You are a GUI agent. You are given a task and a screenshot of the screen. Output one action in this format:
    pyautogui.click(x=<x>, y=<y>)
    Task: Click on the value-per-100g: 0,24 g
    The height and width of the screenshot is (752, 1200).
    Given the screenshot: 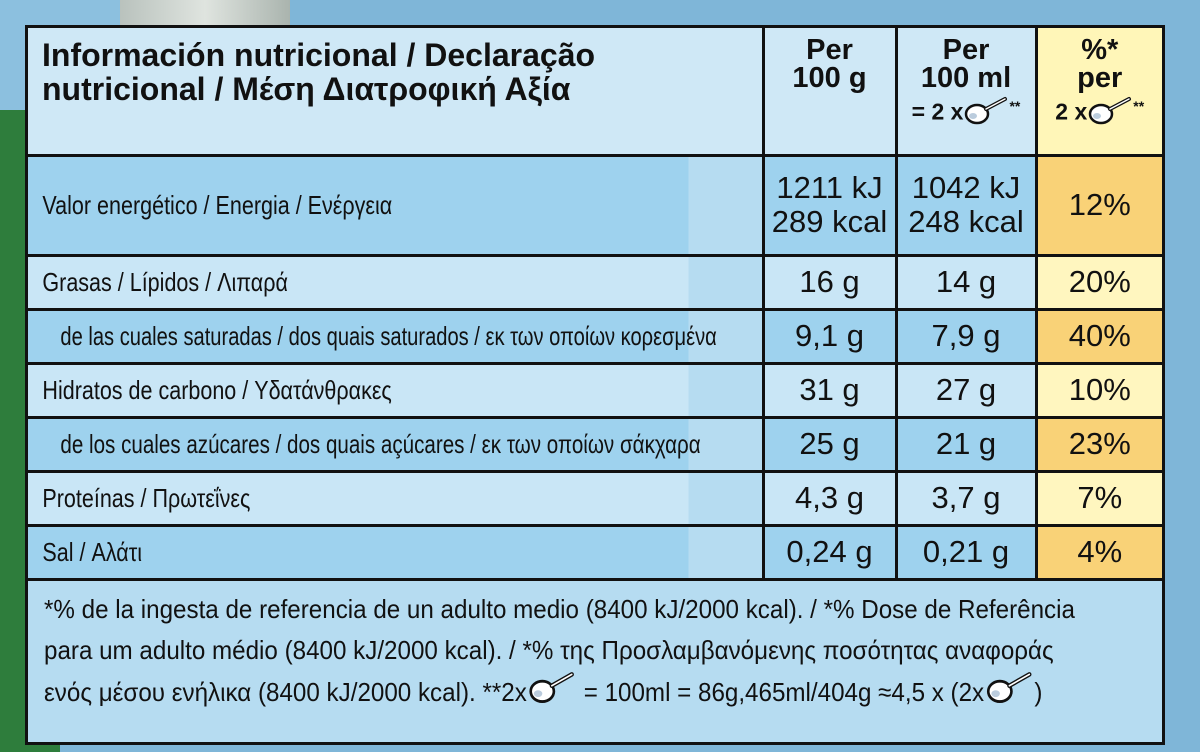 What is the action you would take?
    pyautogui.click(x=829, y=552)
    